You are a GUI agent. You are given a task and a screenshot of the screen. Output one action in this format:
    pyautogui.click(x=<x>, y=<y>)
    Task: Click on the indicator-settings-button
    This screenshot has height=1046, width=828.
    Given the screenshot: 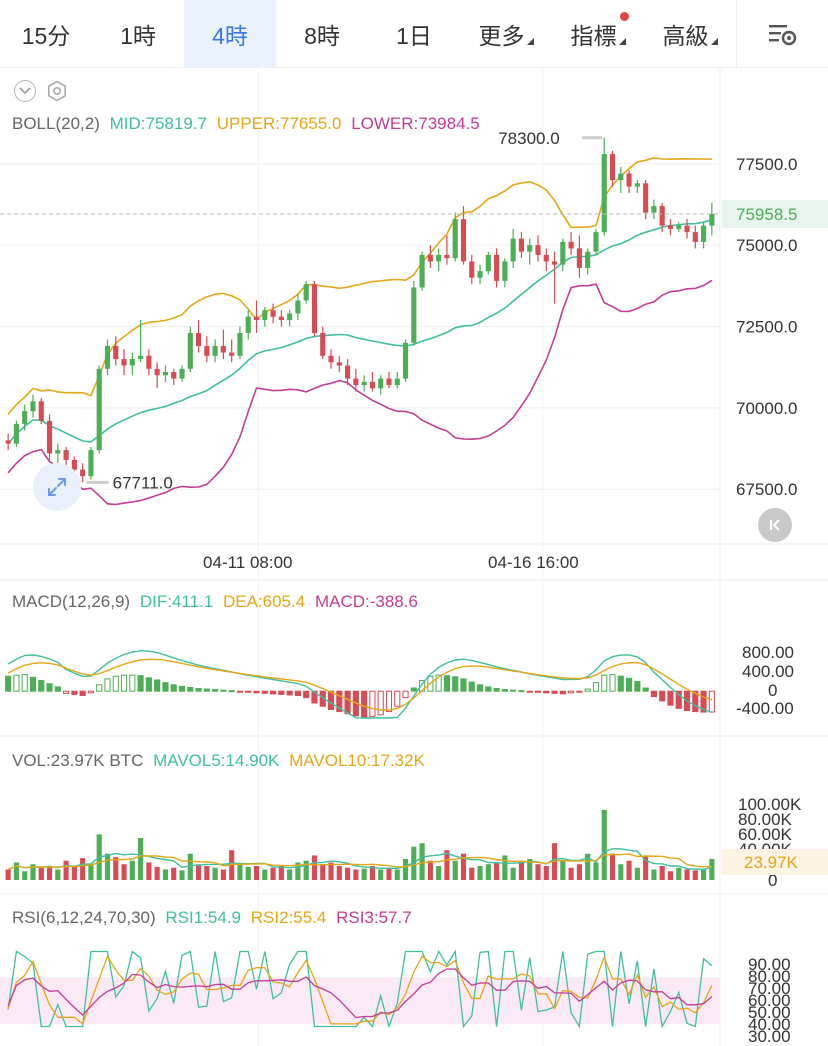 What is the action you would take?
    pyautogui.click(x=57, y=91)
    